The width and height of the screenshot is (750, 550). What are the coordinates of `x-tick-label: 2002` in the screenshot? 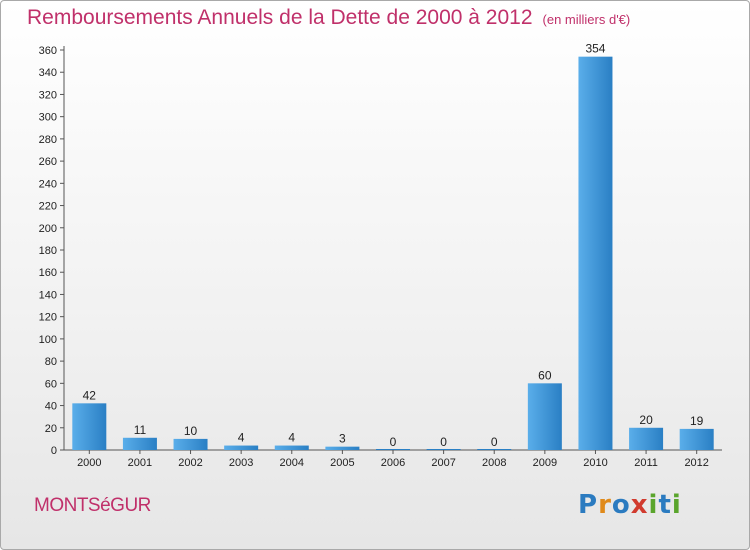 It's located at (190, 463).